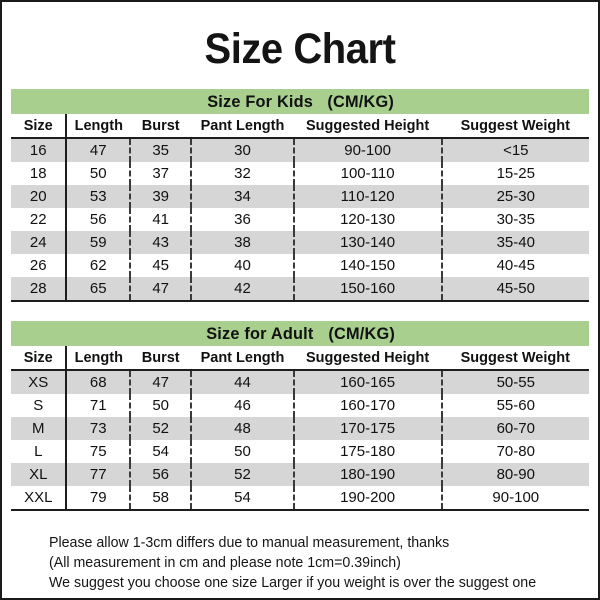  What do you see at coordinates (242, 219) in the screenshot?
I see `table-cell: 36` at bounding box center [242, 219].